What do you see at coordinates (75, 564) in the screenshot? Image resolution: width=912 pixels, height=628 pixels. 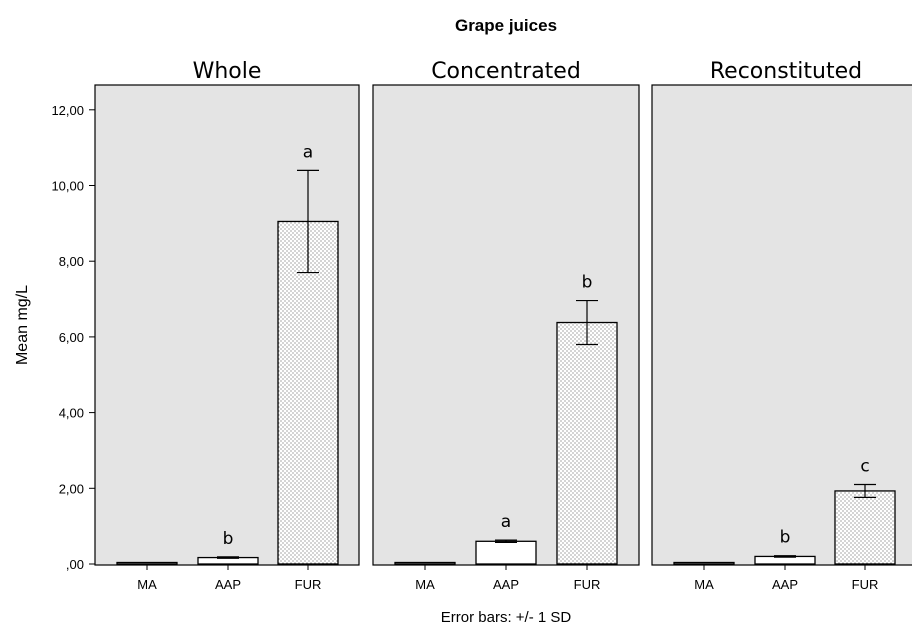 I see `y-tick-label: ,00` at bounding box center [75, 564].